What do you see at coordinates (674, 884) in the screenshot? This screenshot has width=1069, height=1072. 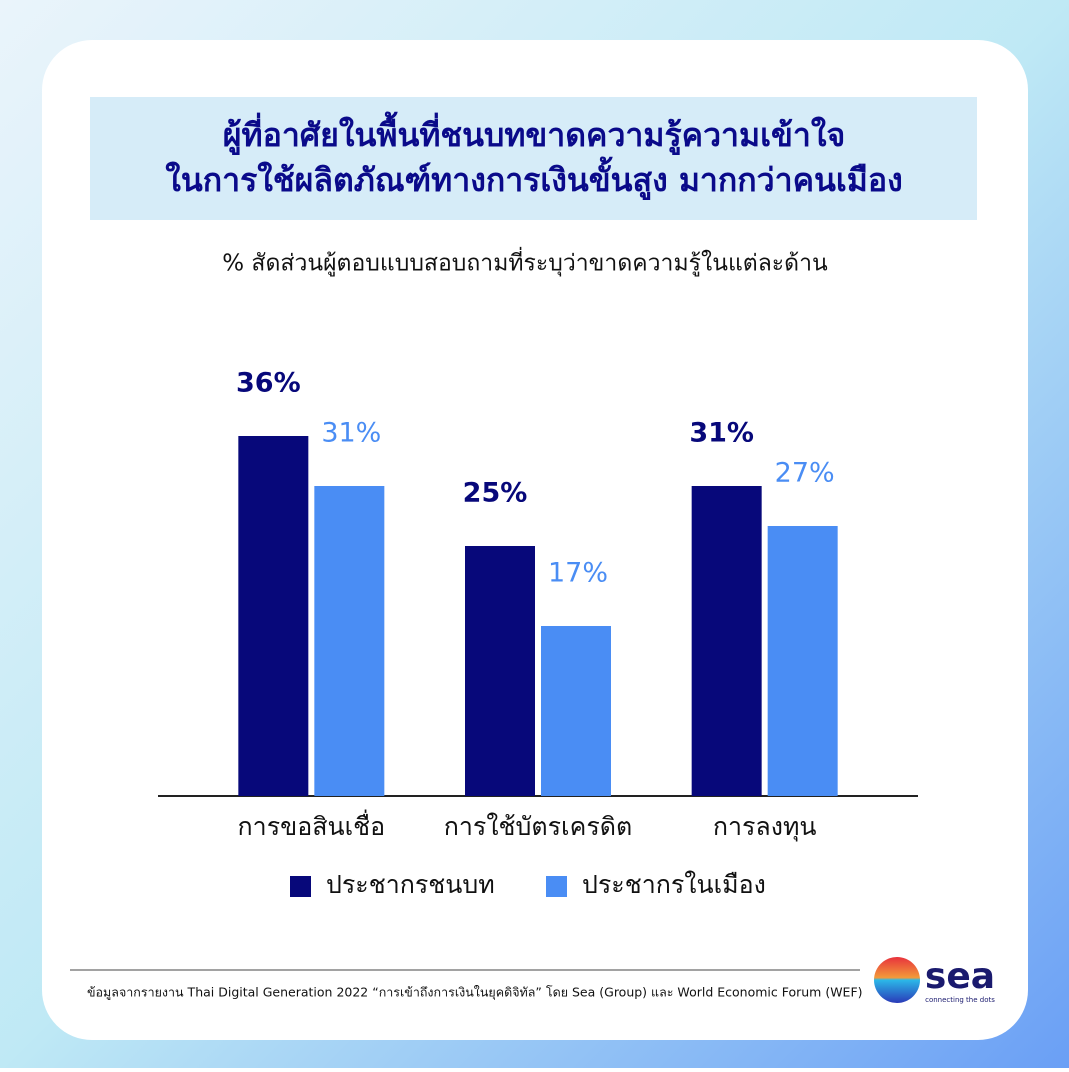 I see `legend-label: ประชากรในเมือง` at bounding box center [674, 884].